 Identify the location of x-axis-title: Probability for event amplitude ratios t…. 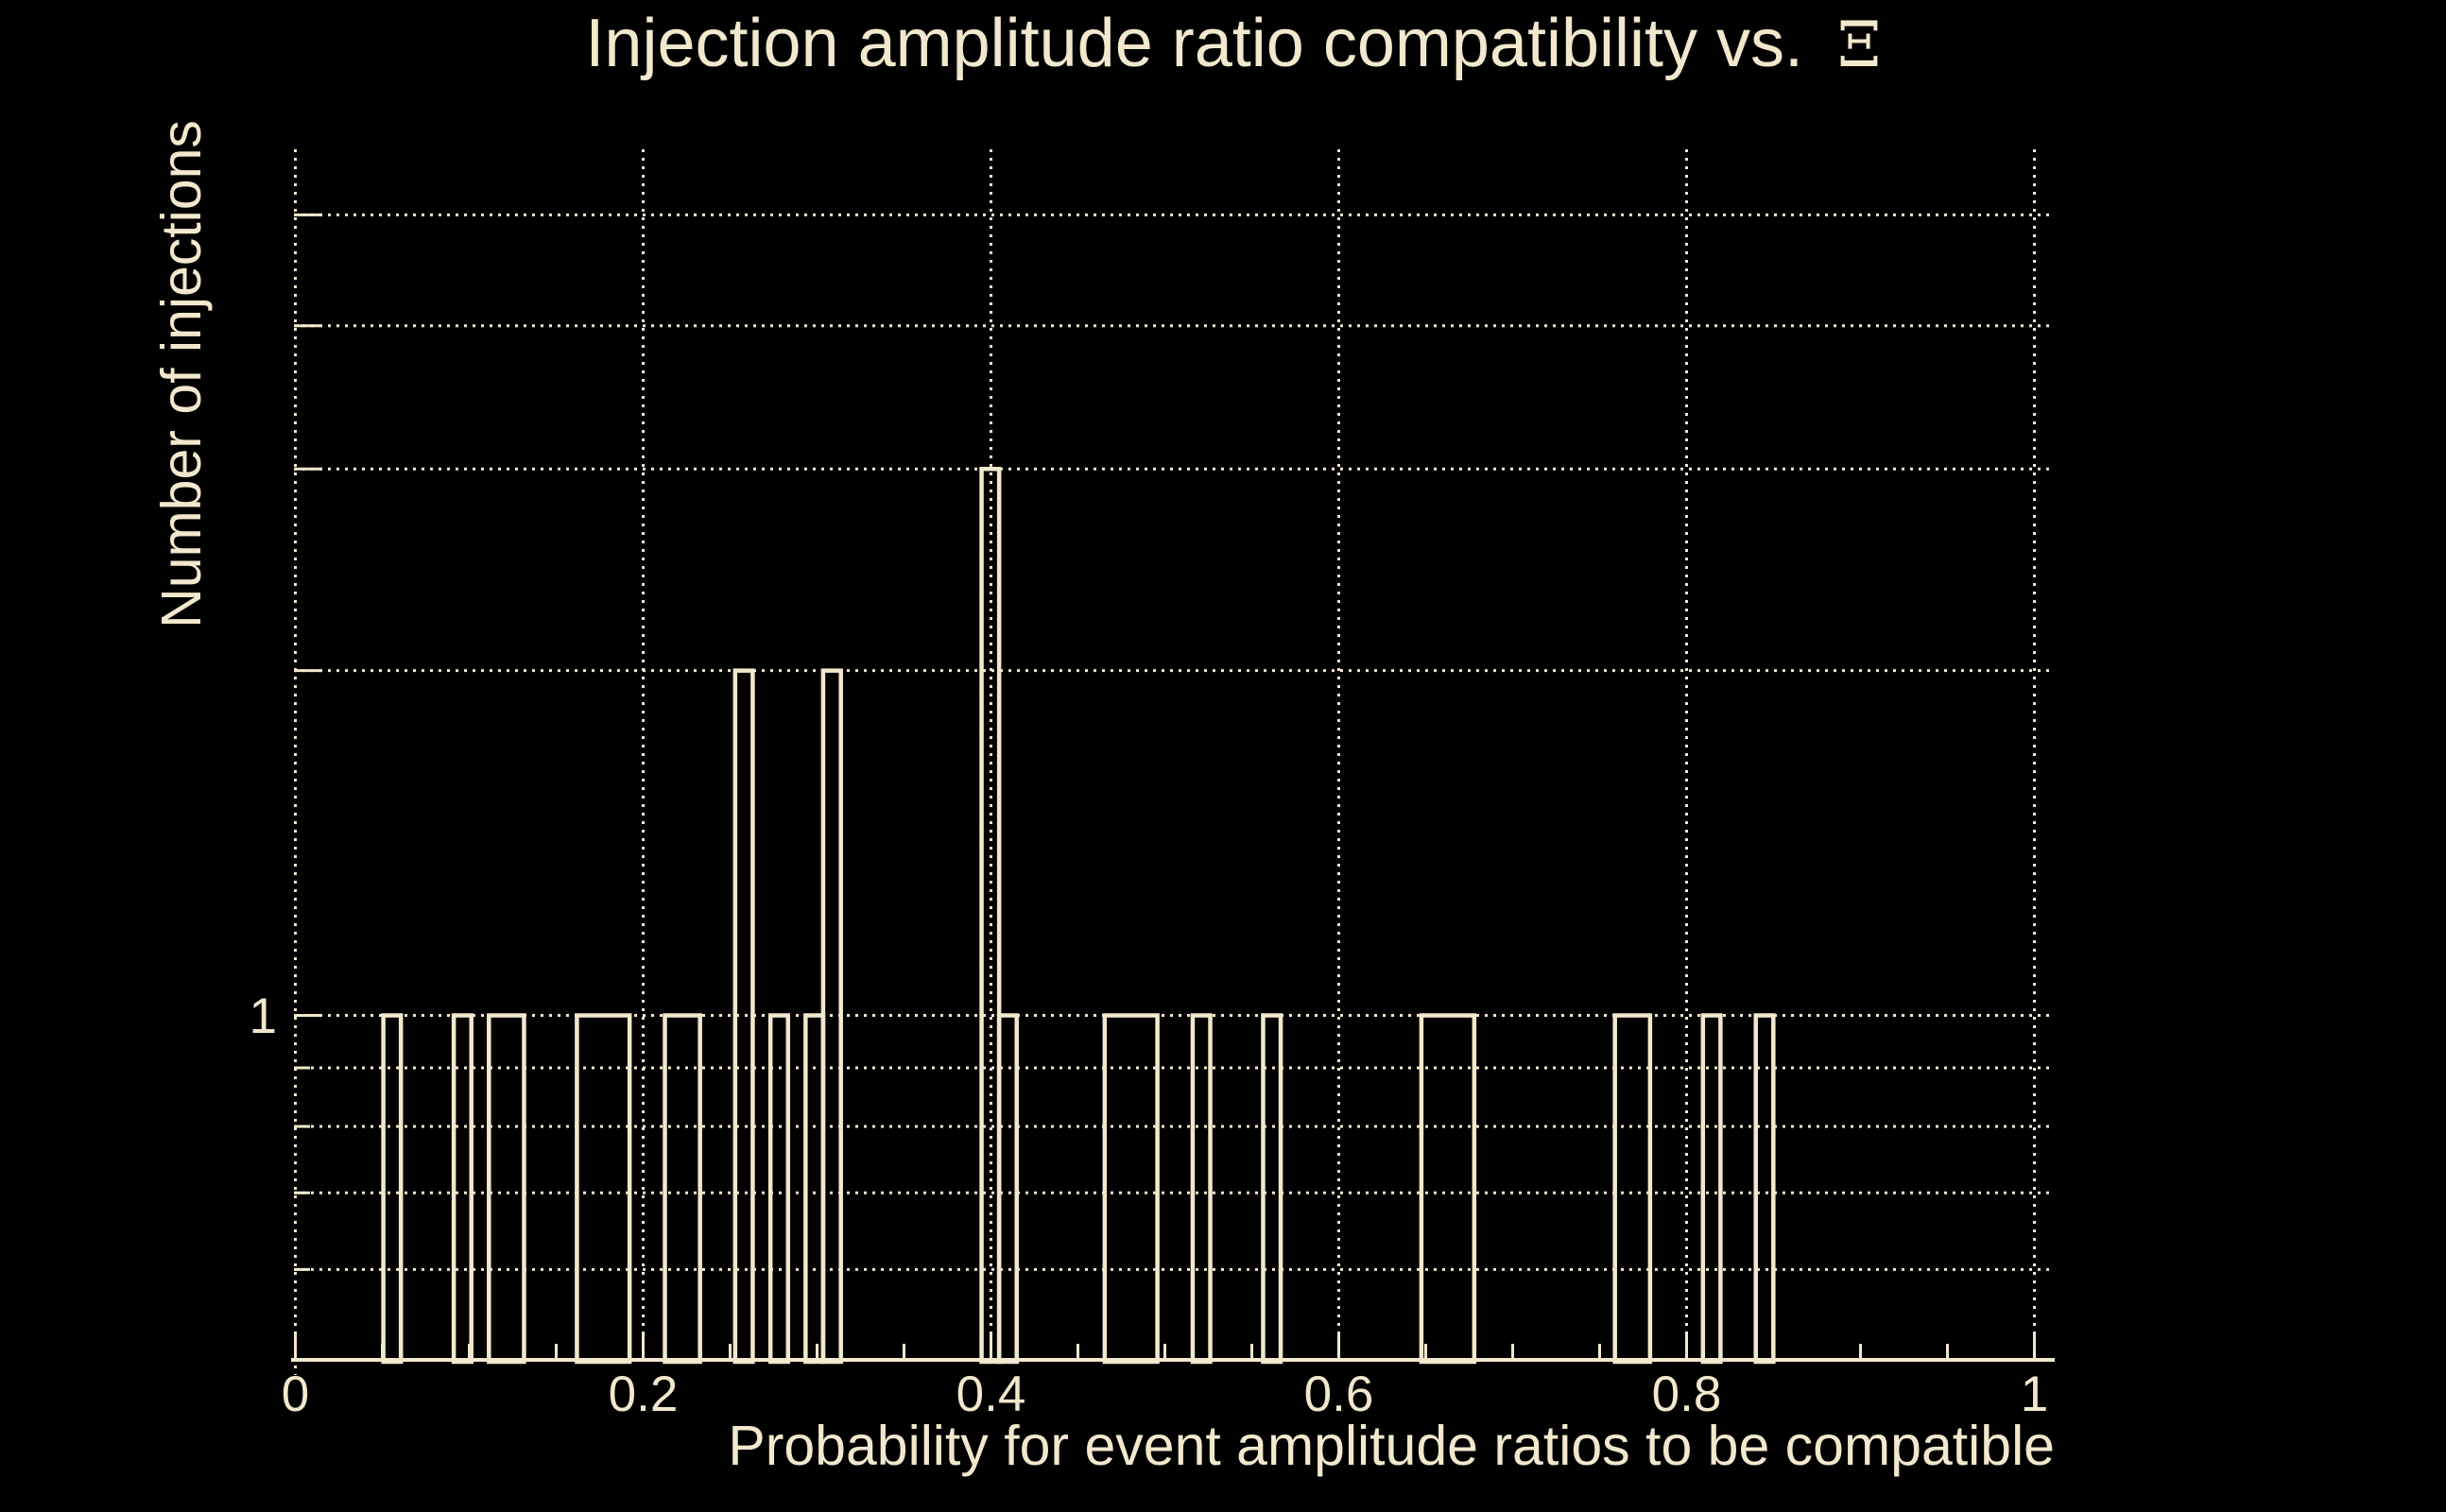
(1392, 1446).